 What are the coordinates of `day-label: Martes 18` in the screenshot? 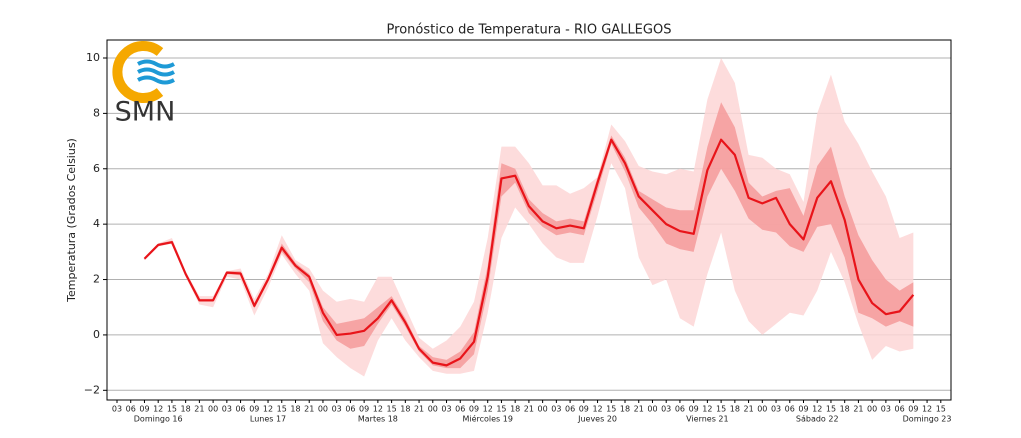 It's located at (378, 419).